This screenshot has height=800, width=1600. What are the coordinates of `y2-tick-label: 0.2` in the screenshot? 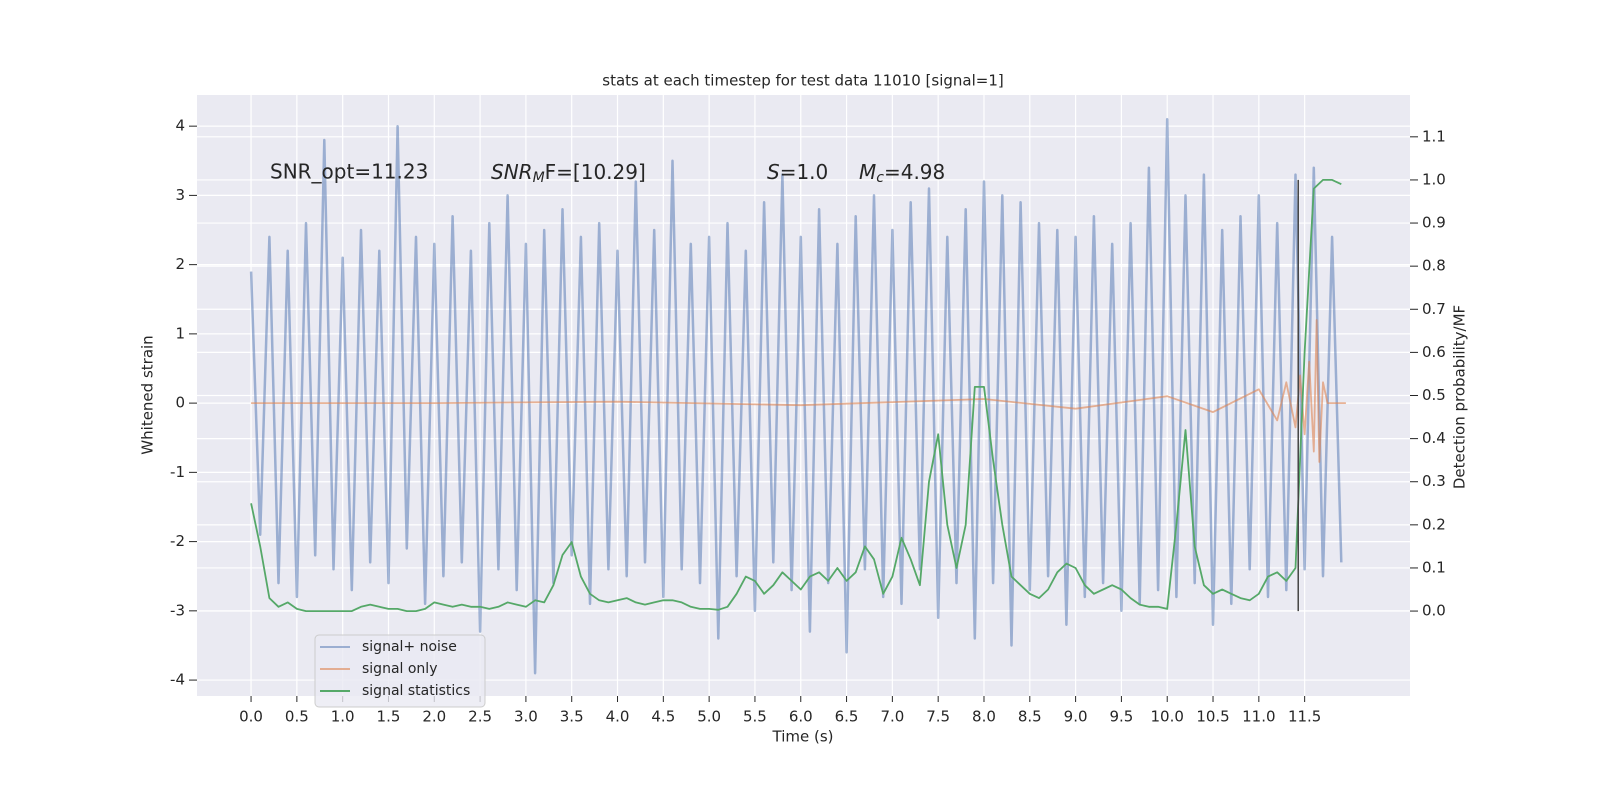 It's located at (1434, 524).